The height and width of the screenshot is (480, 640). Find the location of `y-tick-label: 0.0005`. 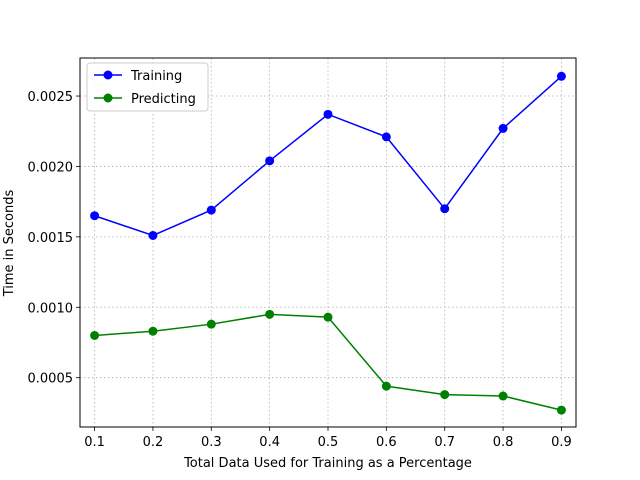

y-tick-label: 0.0005 is located at coordinates (51, 379).